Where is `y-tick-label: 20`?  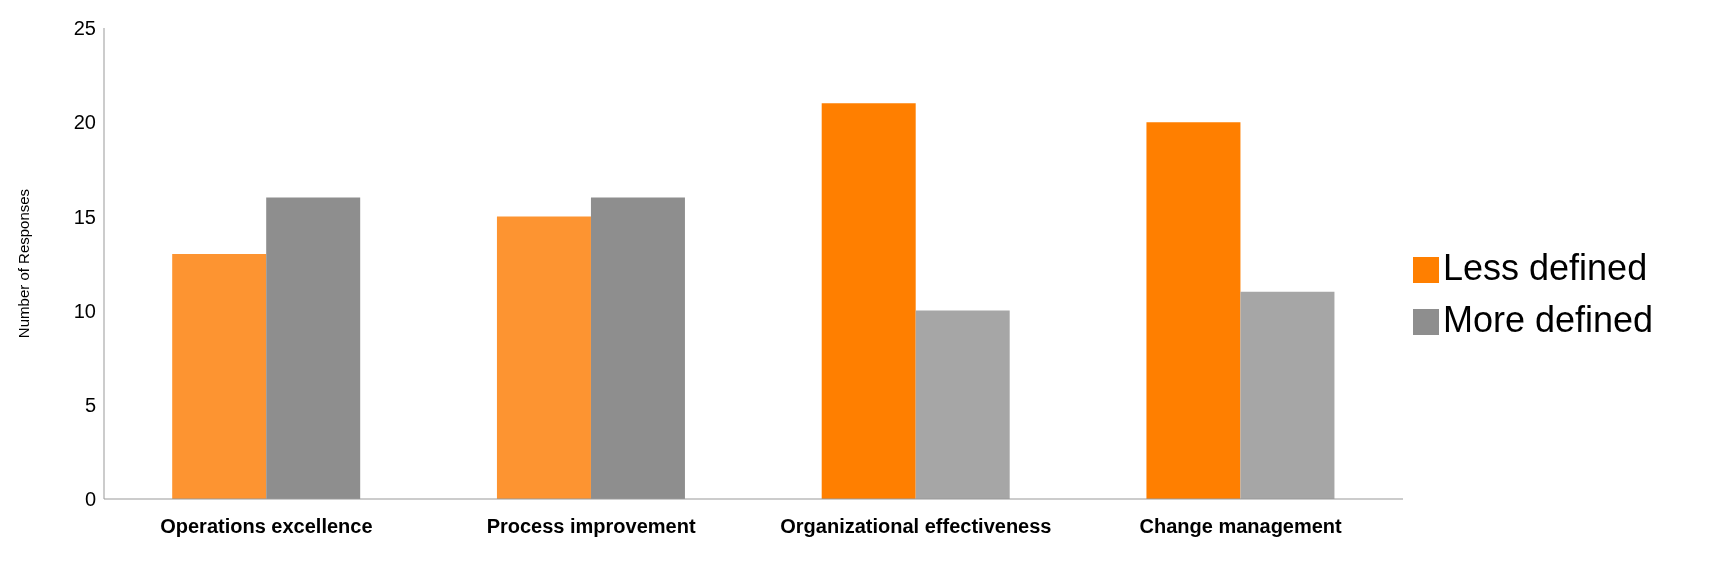
y-tick-label: 20 is located at coordinates (84, 122).